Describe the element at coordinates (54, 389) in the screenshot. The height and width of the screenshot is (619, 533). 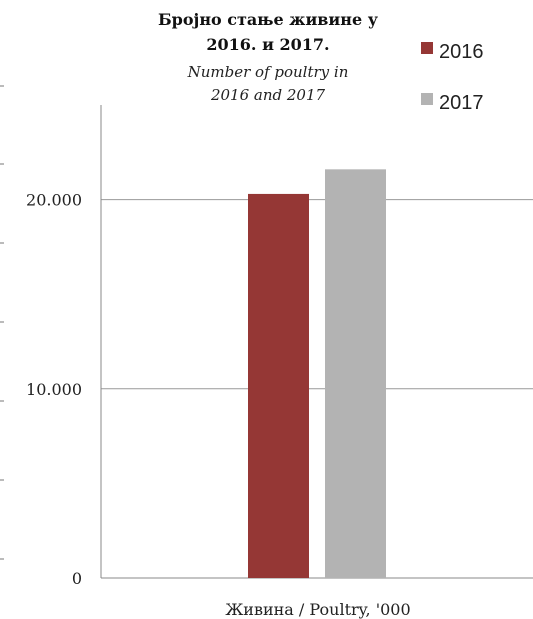
I see `y-tick-label: 10.000` at that location.